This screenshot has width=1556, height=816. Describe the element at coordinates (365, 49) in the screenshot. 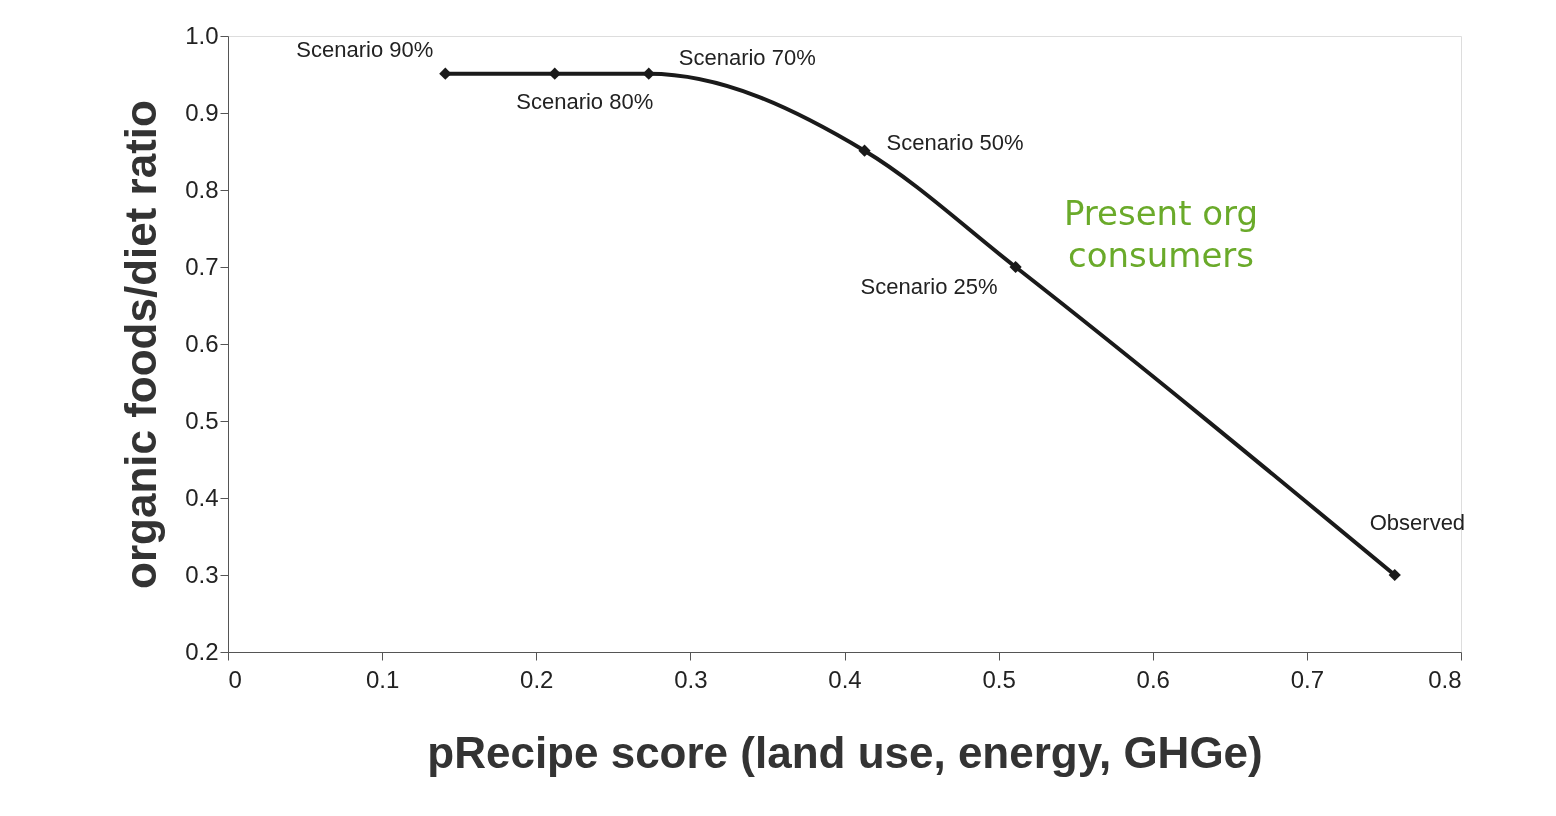

I see `annotation: Scenario 90%` at that location.